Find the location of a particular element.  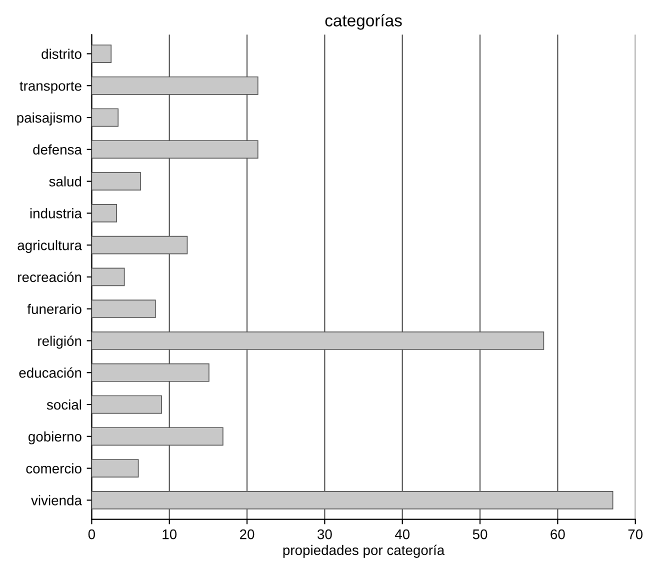

chart-title: categorías is located at coordinates (363, 22).